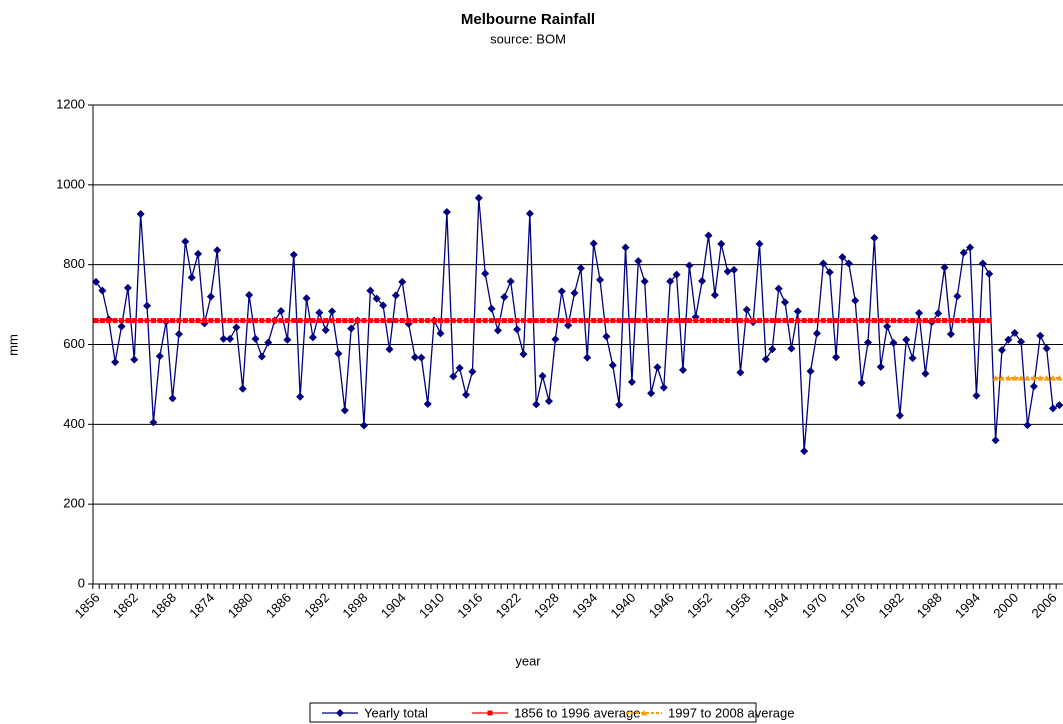  Describe the element at coordinates (1005, 605) in the screenshot. I see `x-tick-label: 2000` at that location.